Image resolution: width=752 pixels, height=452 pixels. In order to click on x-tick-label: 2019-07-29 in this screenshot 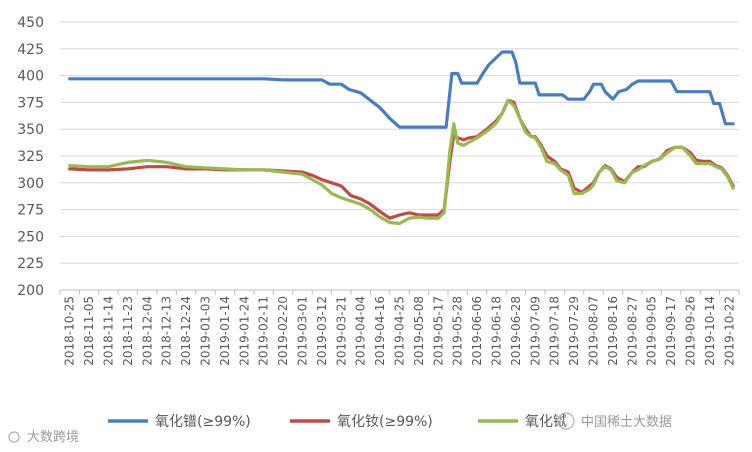, I will do `click(574, 331)`.